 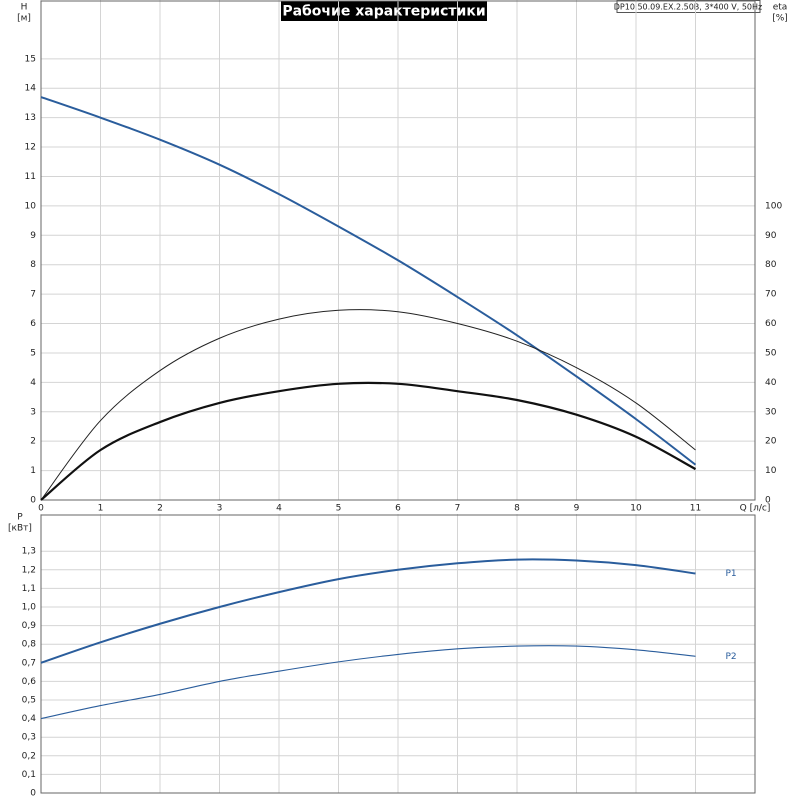 What do you see at coordinates (731, 574) in the screenshot?
I see `series-label: P1` at bounding box center [731, 574].